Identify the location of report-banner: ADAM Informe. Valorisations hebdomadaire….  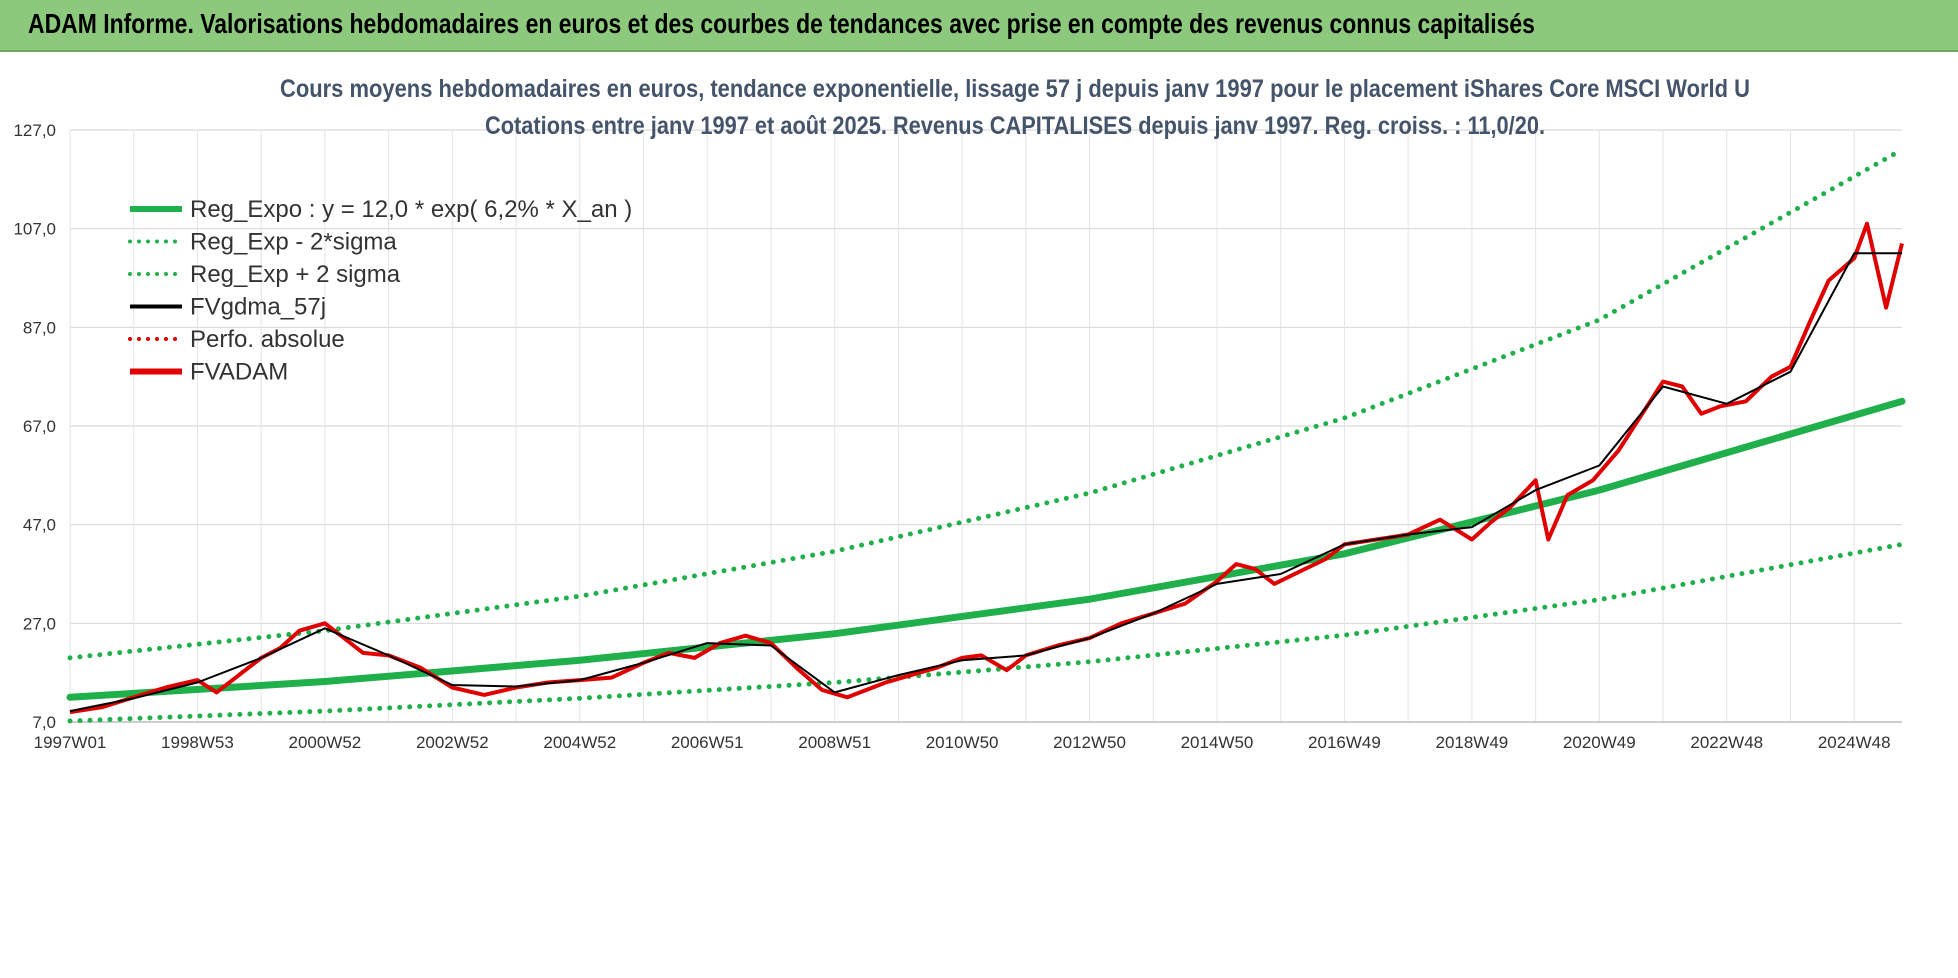
(979, 26).